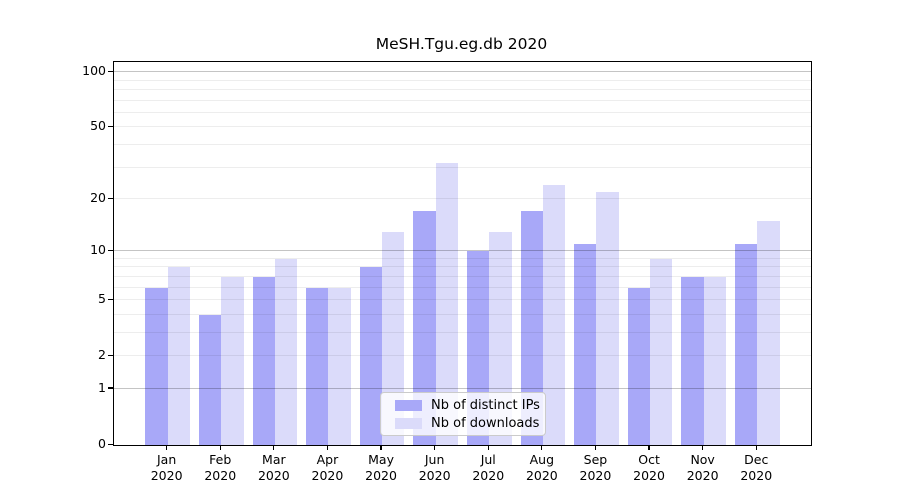 The width and height of the screenshot is (900, 500). I want to click on y-tick-label: 0, so click(102, 443).